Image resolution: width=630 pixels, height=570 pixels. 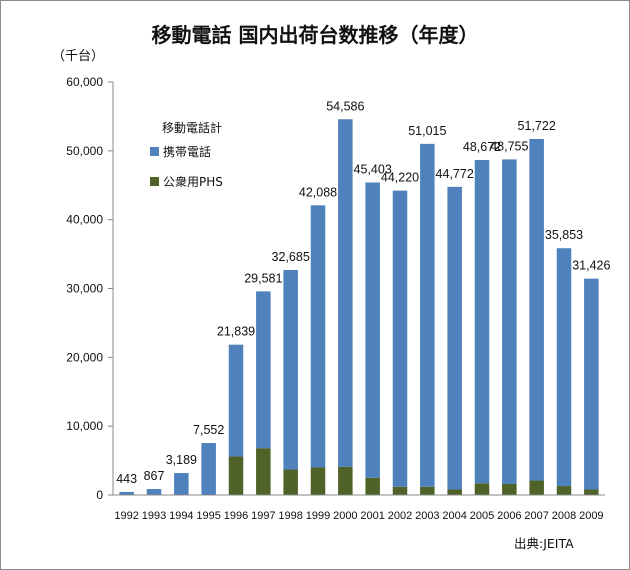 I want to click on bar-mobile-1999, so click(x=318, y=336).